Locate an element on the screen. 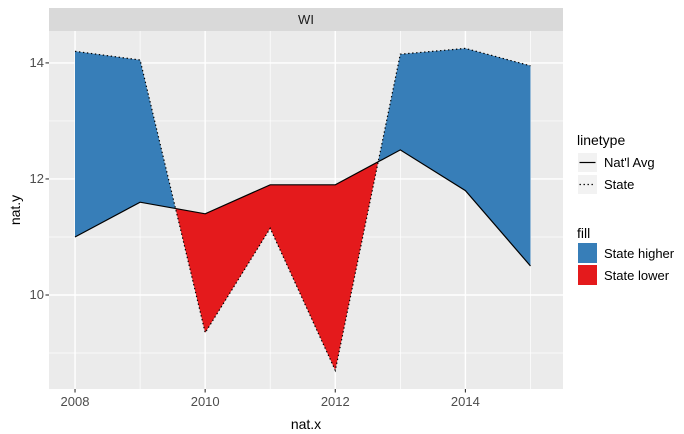  x-tick-label: 2014 is located at coordinates (465, 401).